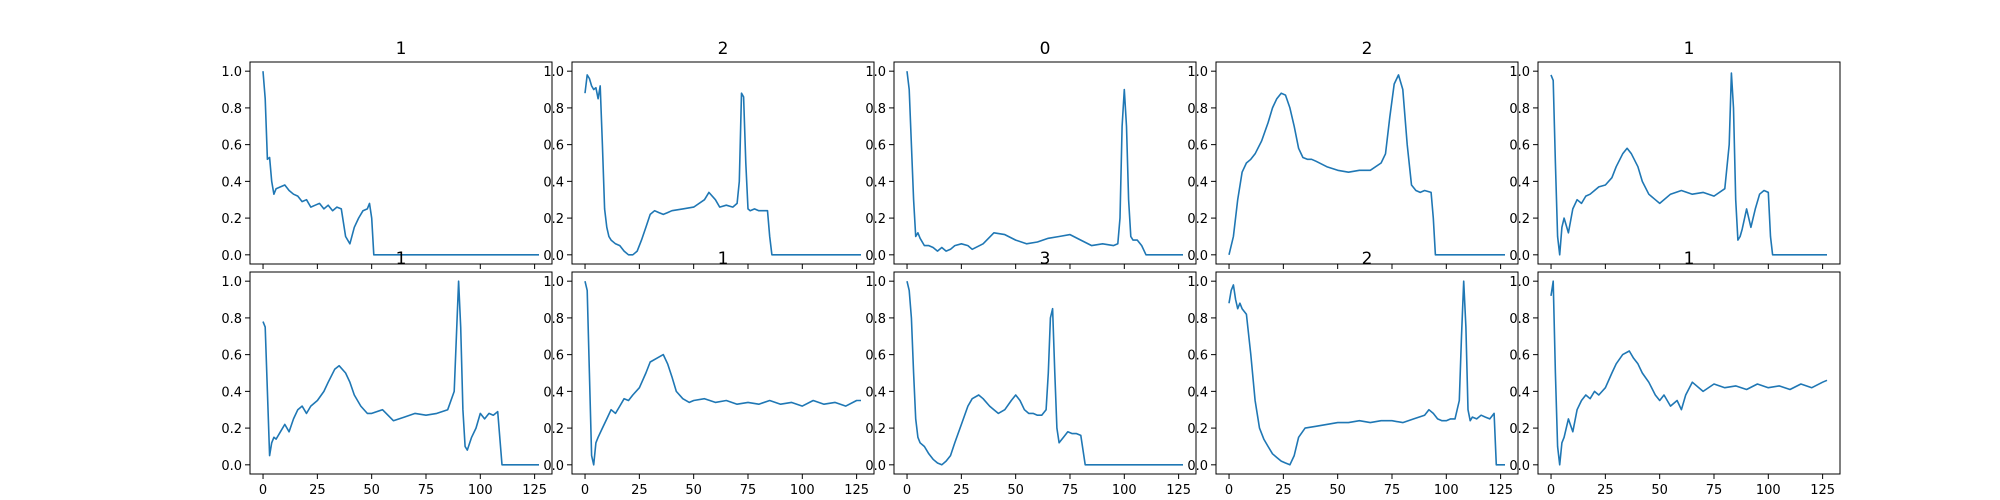  I want to click on subplot-10: 1 0 25 50 75 100 125 0.0 0.2 0.4 0.6 0.8 1.0, so click(1675, 373).